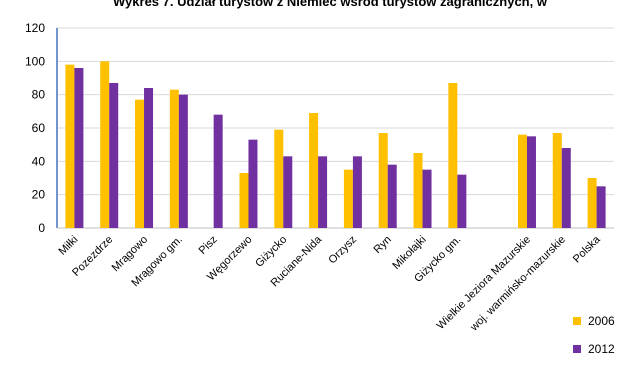  Describe the element at coordinates (39, 195) in the screenshot. I see `y-tick-label: 20` at that location.